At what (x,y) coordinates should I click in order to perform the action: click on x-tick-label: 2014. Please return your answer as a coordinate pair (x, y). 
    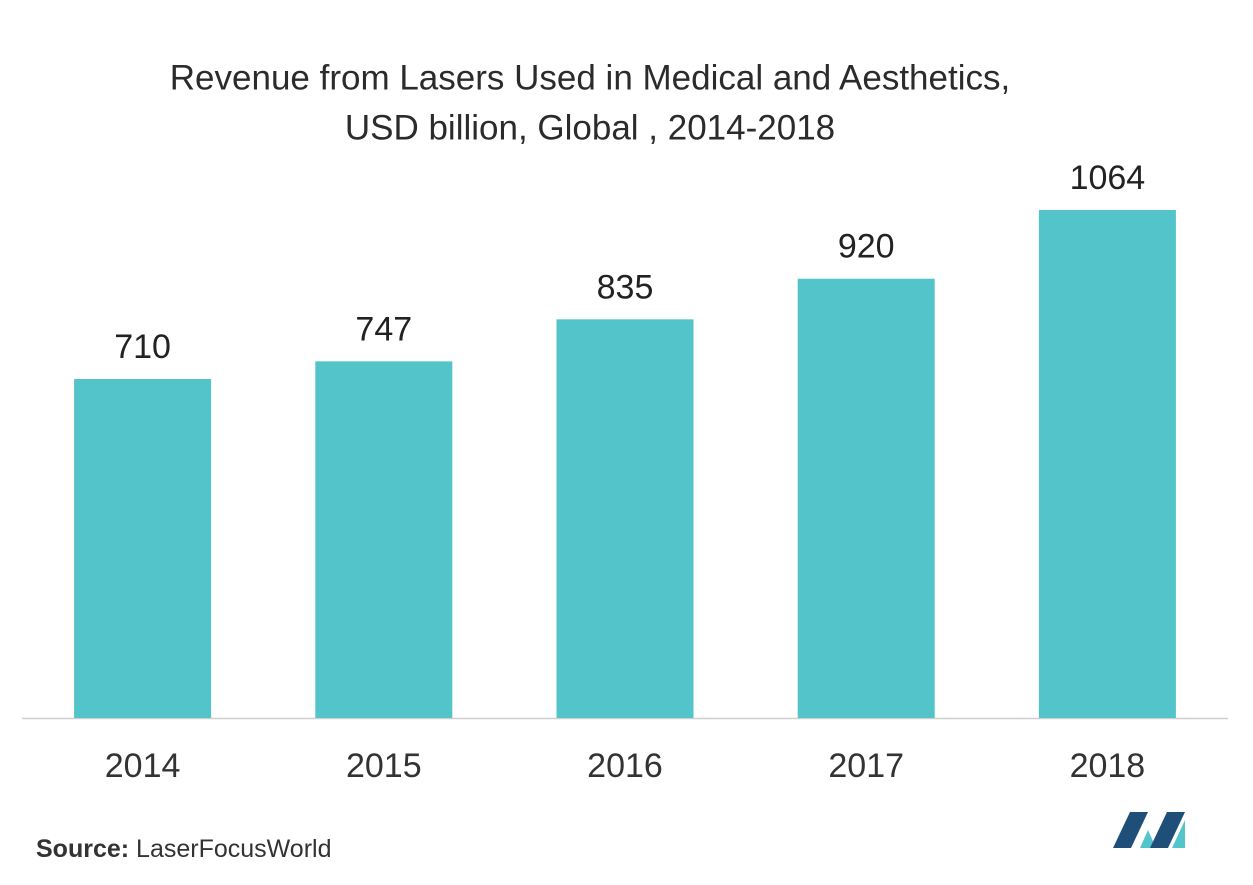
    Looking at the image, I should click on (143, 766).